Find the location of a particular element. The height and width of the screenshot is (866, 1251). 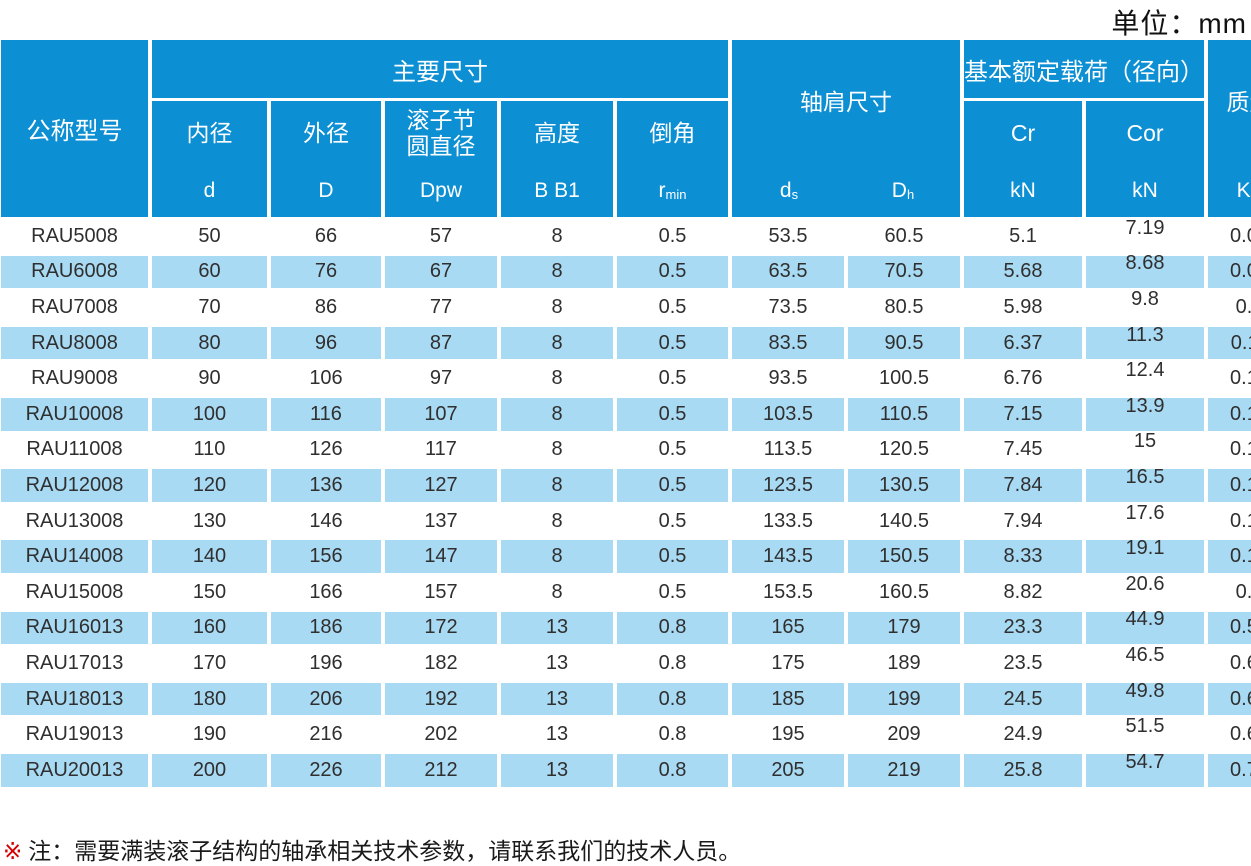

cell-Kg: 0.1 is located at coordinates (1229, 307).